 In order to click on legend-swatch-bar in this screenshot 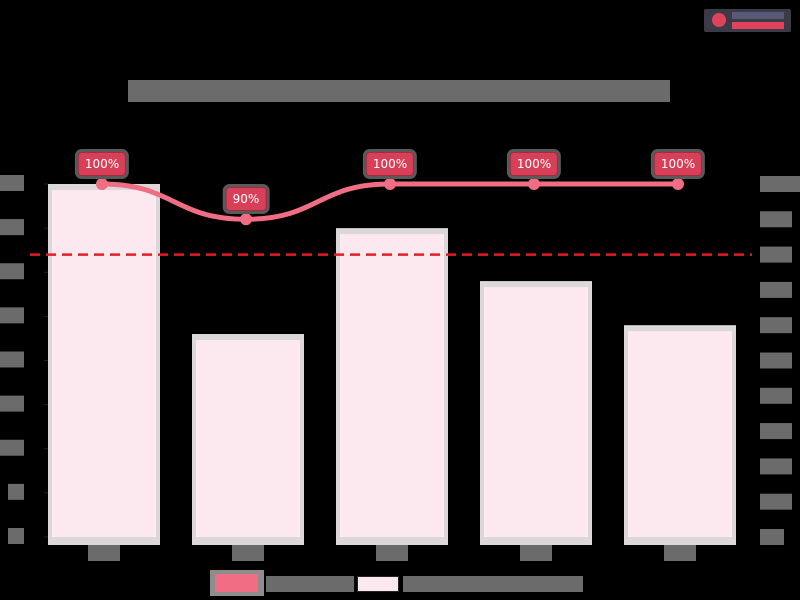, I will do `click(378, 584)`.